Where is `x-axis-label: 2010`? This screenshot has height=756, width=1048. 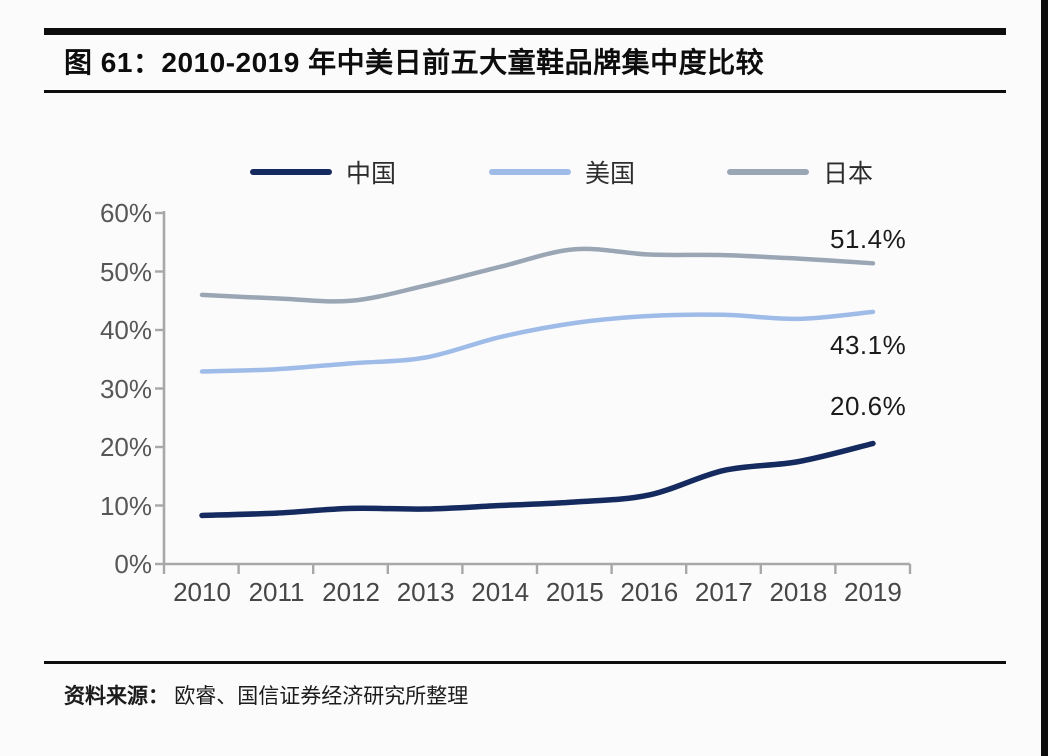
x-axis-label: 2010 is located at coordinates (202, 592).